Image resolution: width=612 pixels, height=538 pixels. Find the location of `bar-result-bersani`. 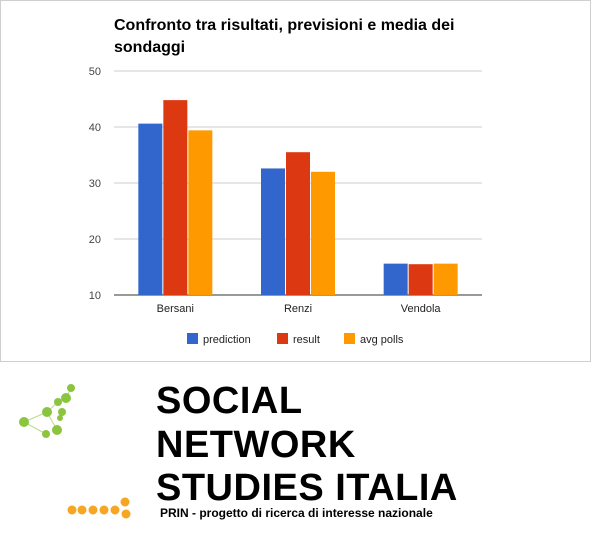

bar-result-bersani is located at coordinates (175, 198).